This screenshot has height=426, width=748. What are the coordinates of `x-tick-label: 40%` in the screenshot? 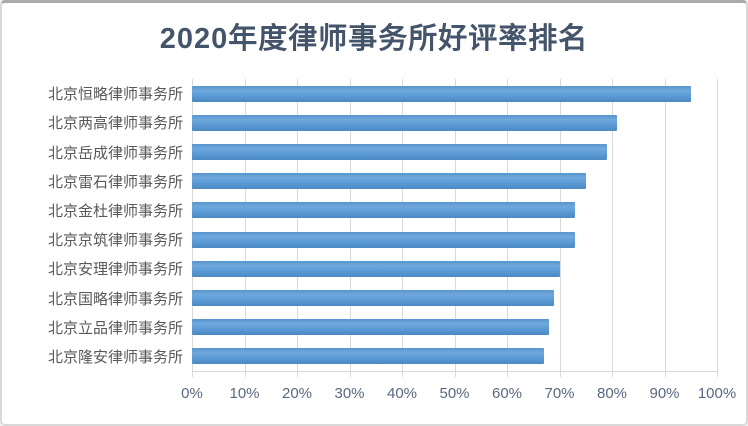 It's located at (402, 393).